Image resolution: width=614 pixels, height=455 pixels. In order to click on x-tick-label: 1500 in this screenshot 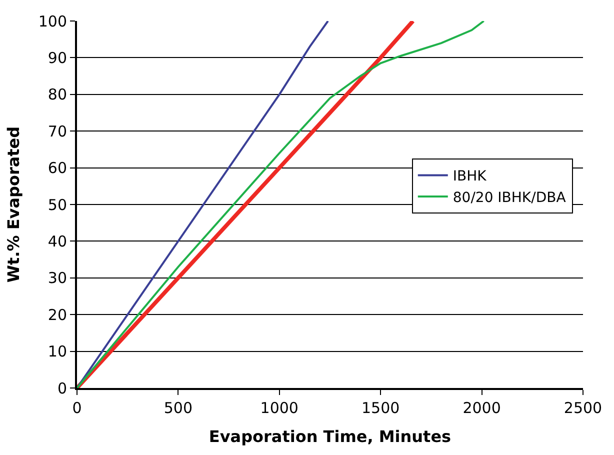, I will do `click(381, 408)`.